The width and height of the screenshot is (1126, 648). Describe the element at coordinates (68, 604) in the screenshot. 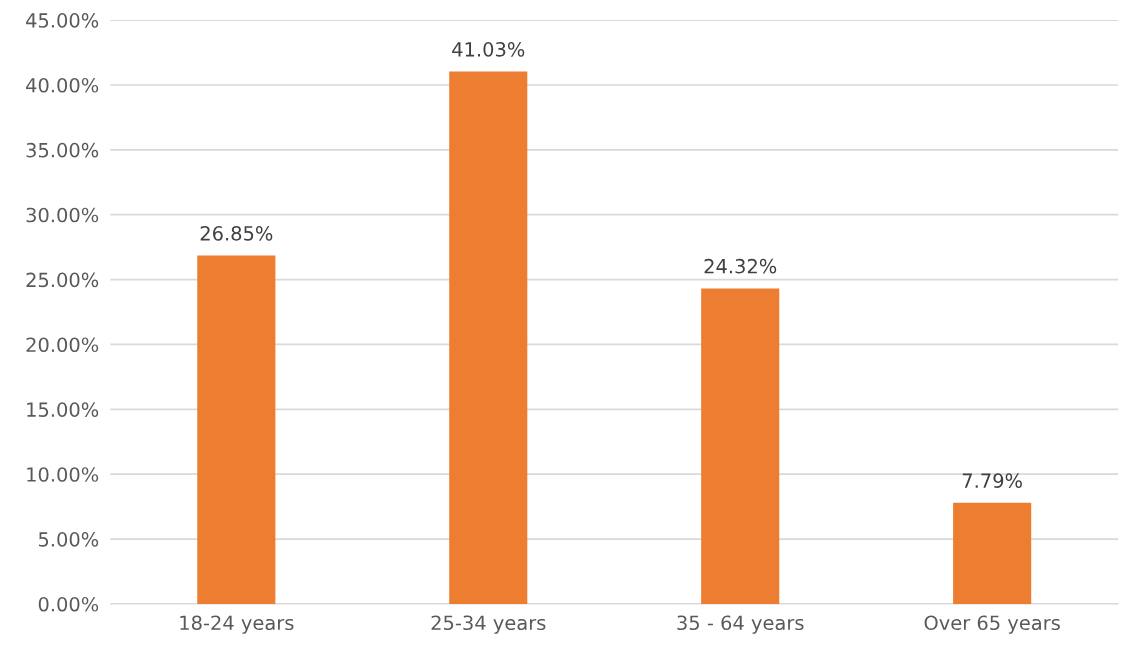

I see `y-tick-label: 0.00%` at that location.